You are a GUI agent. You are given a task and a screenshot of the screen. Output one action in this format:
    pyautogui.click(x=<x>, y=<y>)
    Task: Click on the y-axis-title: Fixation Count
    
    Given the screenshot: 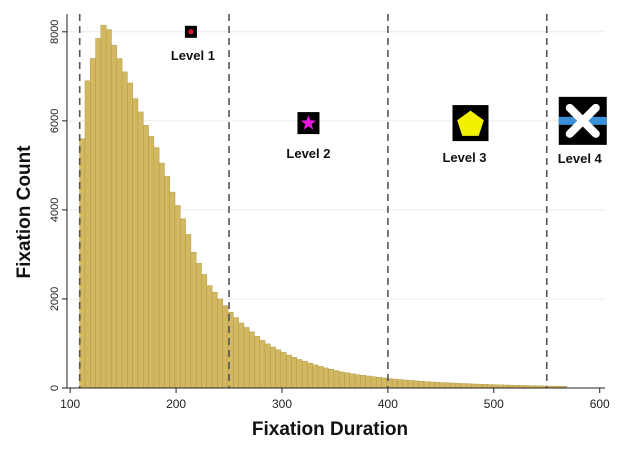 What is the action you would take?
    pyautogui.click(x=24, y=212)
    